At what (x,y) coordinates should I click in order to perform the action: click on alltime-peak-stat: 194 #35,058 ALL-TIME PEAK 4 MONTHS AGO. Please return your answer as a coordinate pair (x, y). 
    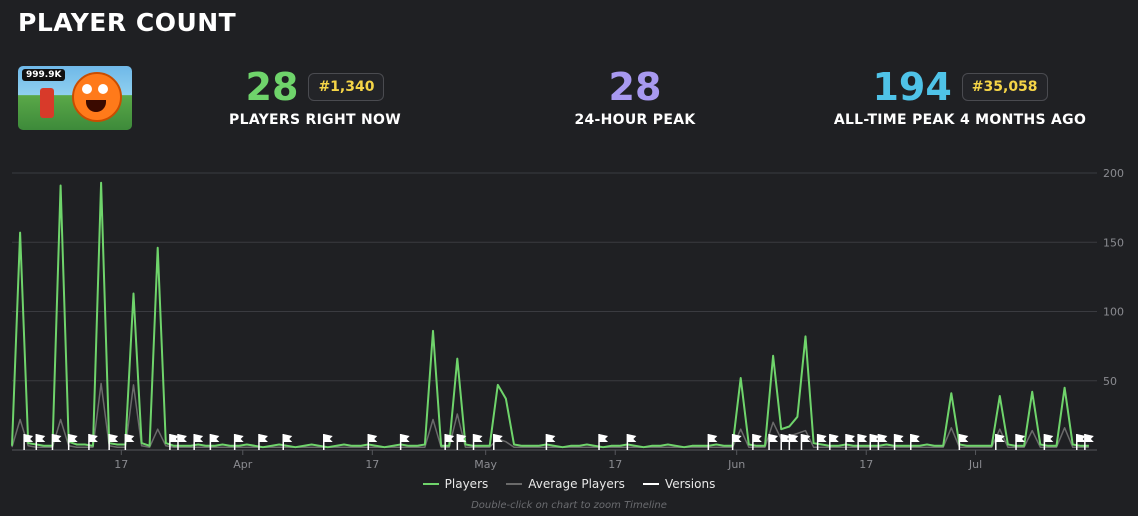
    Looking at the image, I should click on (960, 97).